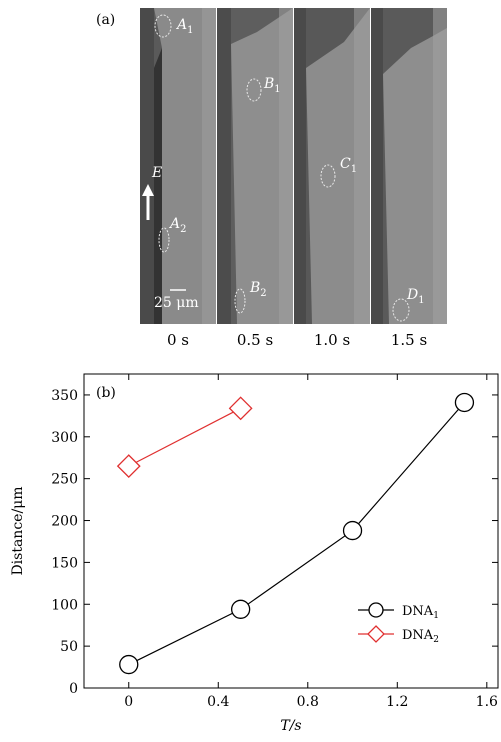  I want to click on y-tick-label-5: 250, so click(64, 480).